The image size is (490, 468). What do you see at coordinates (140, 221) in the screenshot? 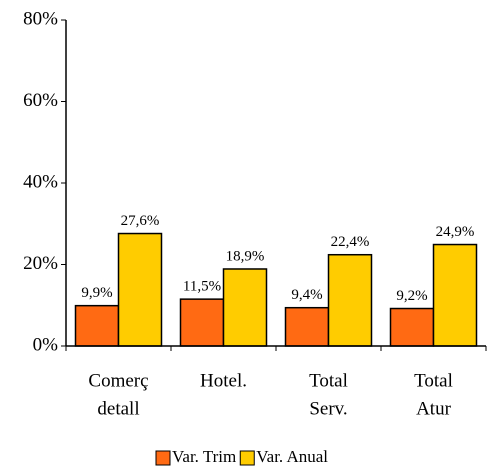
I see `value-label: 27,6%` at bounding box center [140, 221].